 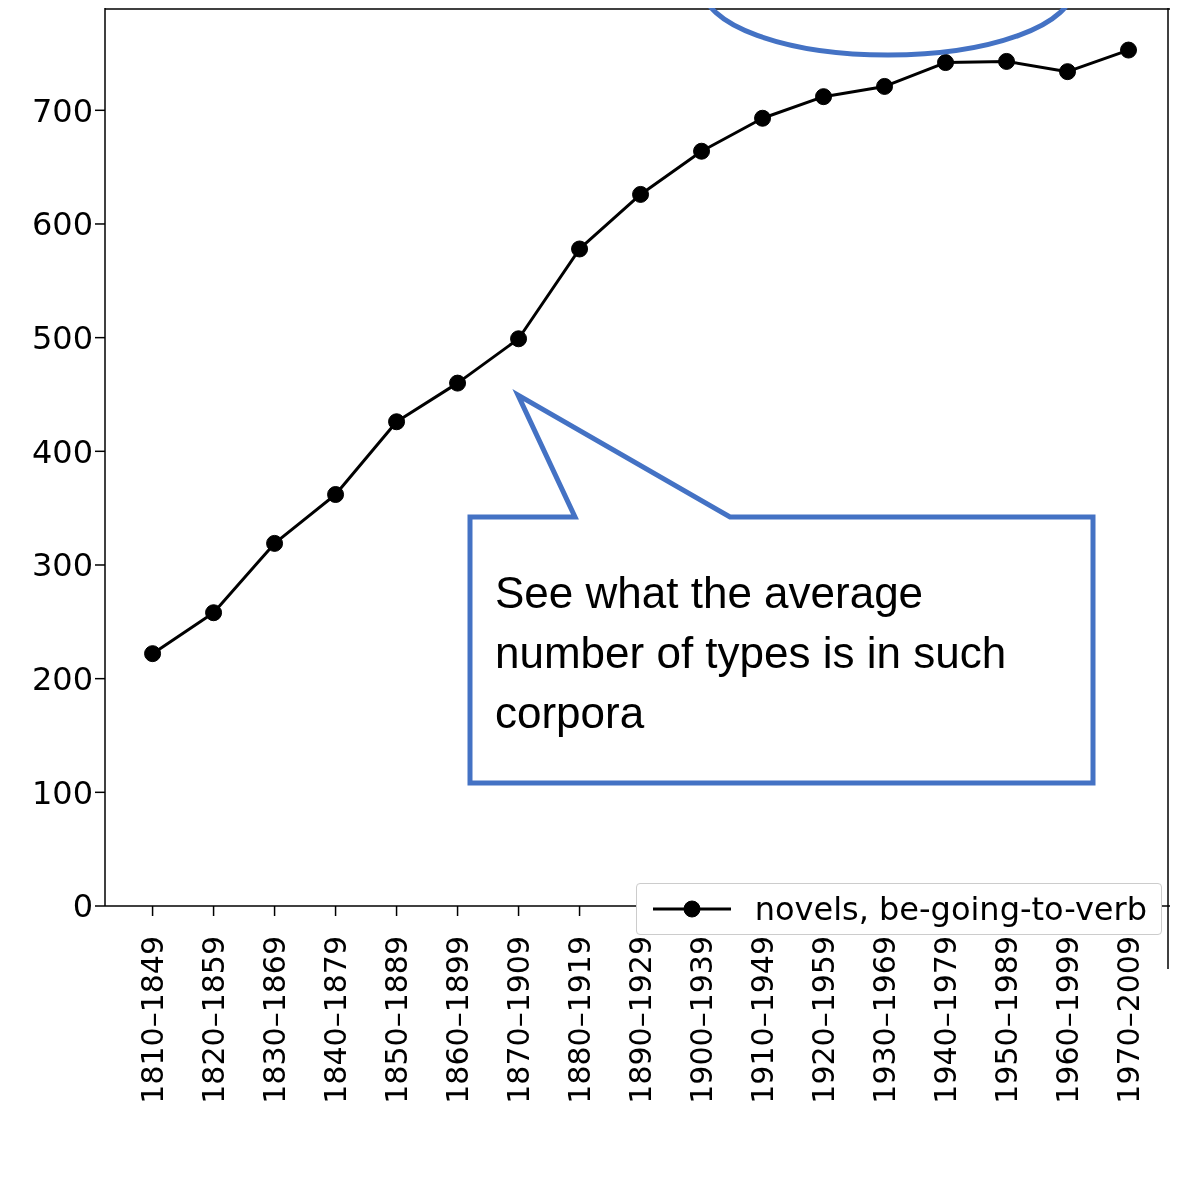 What do you see at coordinates (950, 909) in the screenshot?
I see `legend-label: novels, be-going-to-verb` at bounding box center [950, 909].